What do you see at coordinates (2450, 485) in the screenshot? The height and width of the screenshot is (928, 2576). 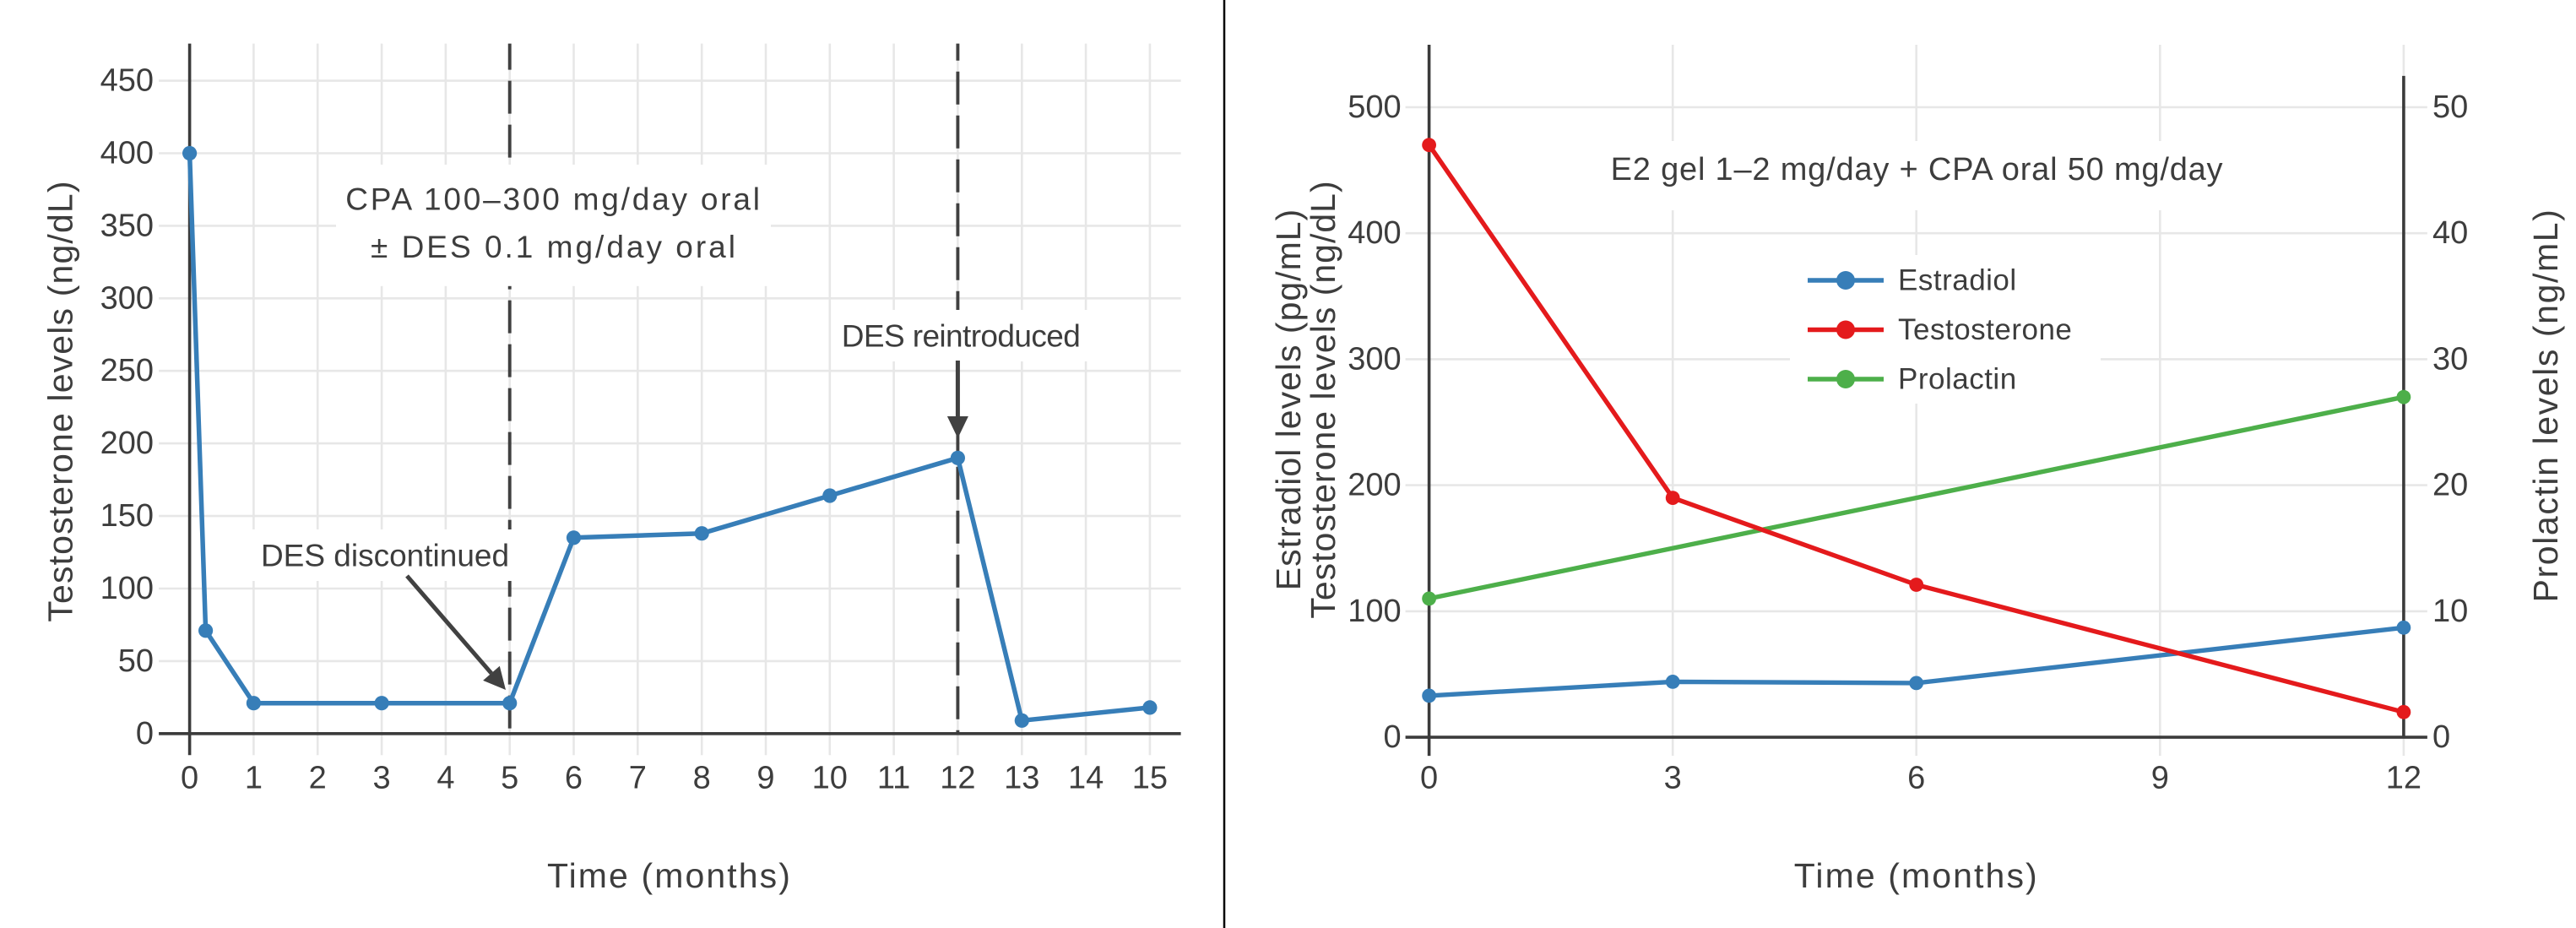 I see `svg-text: 20` at bounding box center [2450, 485].